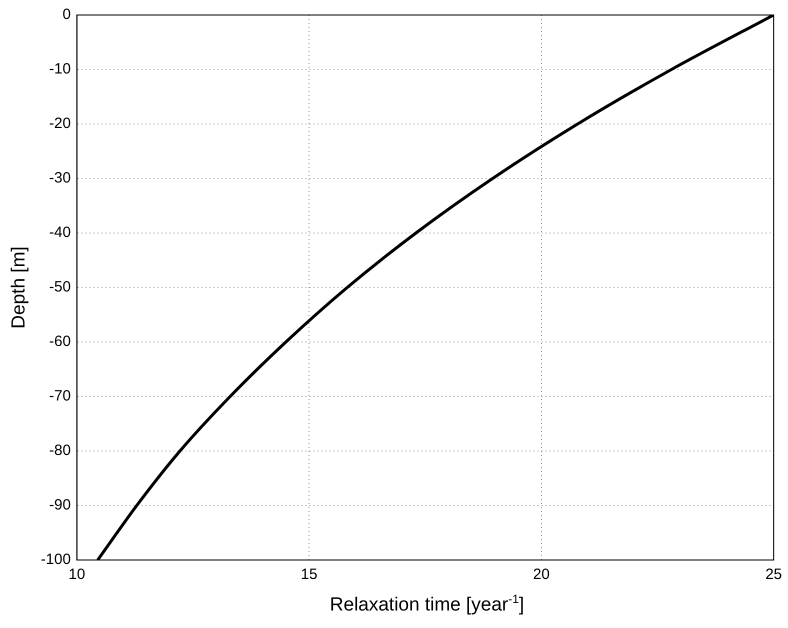 Image resolution: width=788 pixels, height=628 pixels. What do you see at coordinates (309, 575) in the screenshot?
I see `x-tick-label: 15` at bounding box center [309, 575].